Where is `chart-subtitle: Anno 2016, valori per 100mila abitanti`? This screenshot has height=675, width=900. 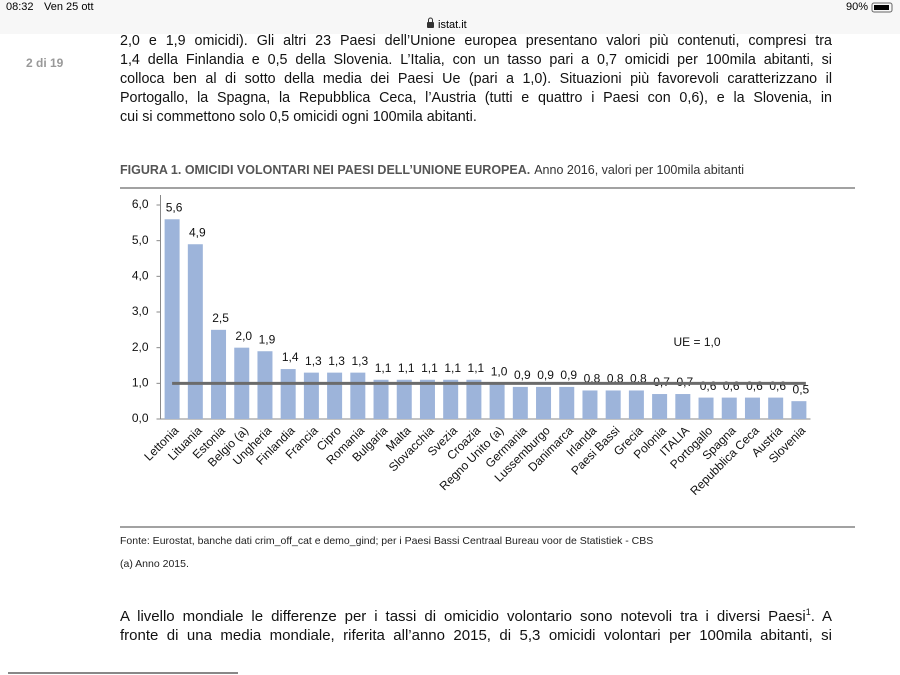
chart-subtitle: Anno 2016, valori per 100mila abitanti is located at coordinates (639, 170).